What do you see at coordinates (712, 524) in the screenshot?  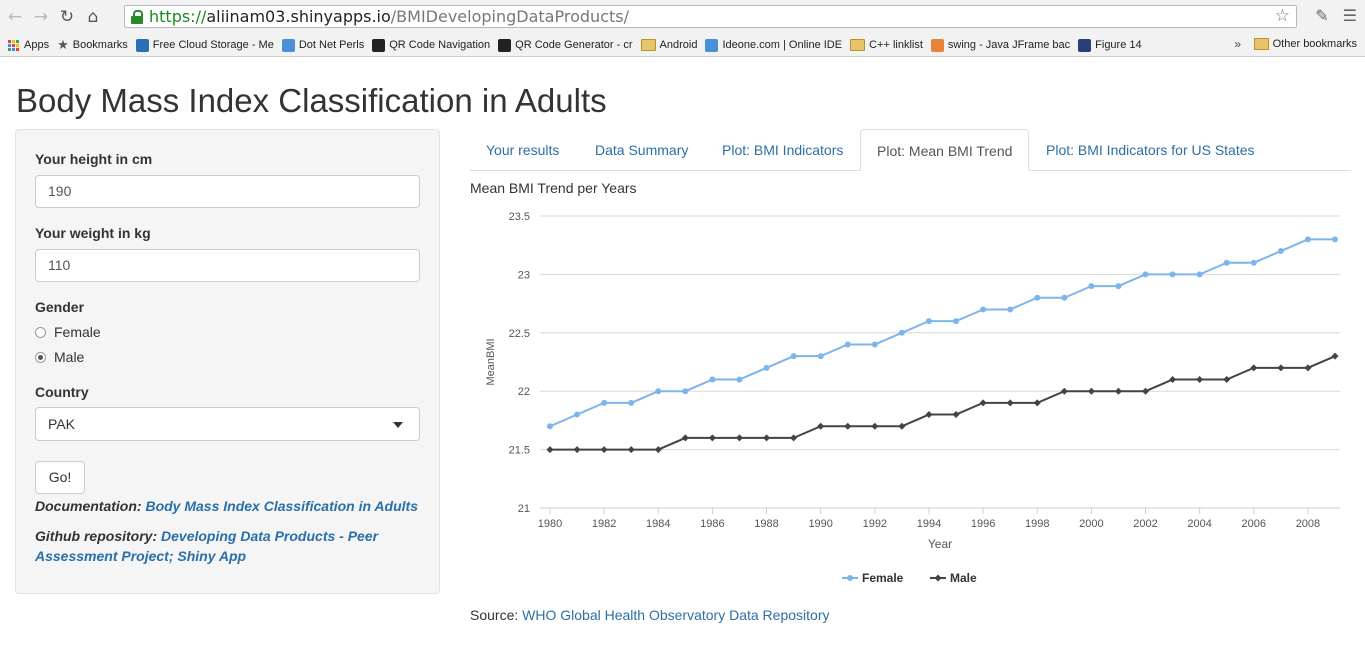 I see `x-tick-label: 1986` at bounding box center [712, 524].